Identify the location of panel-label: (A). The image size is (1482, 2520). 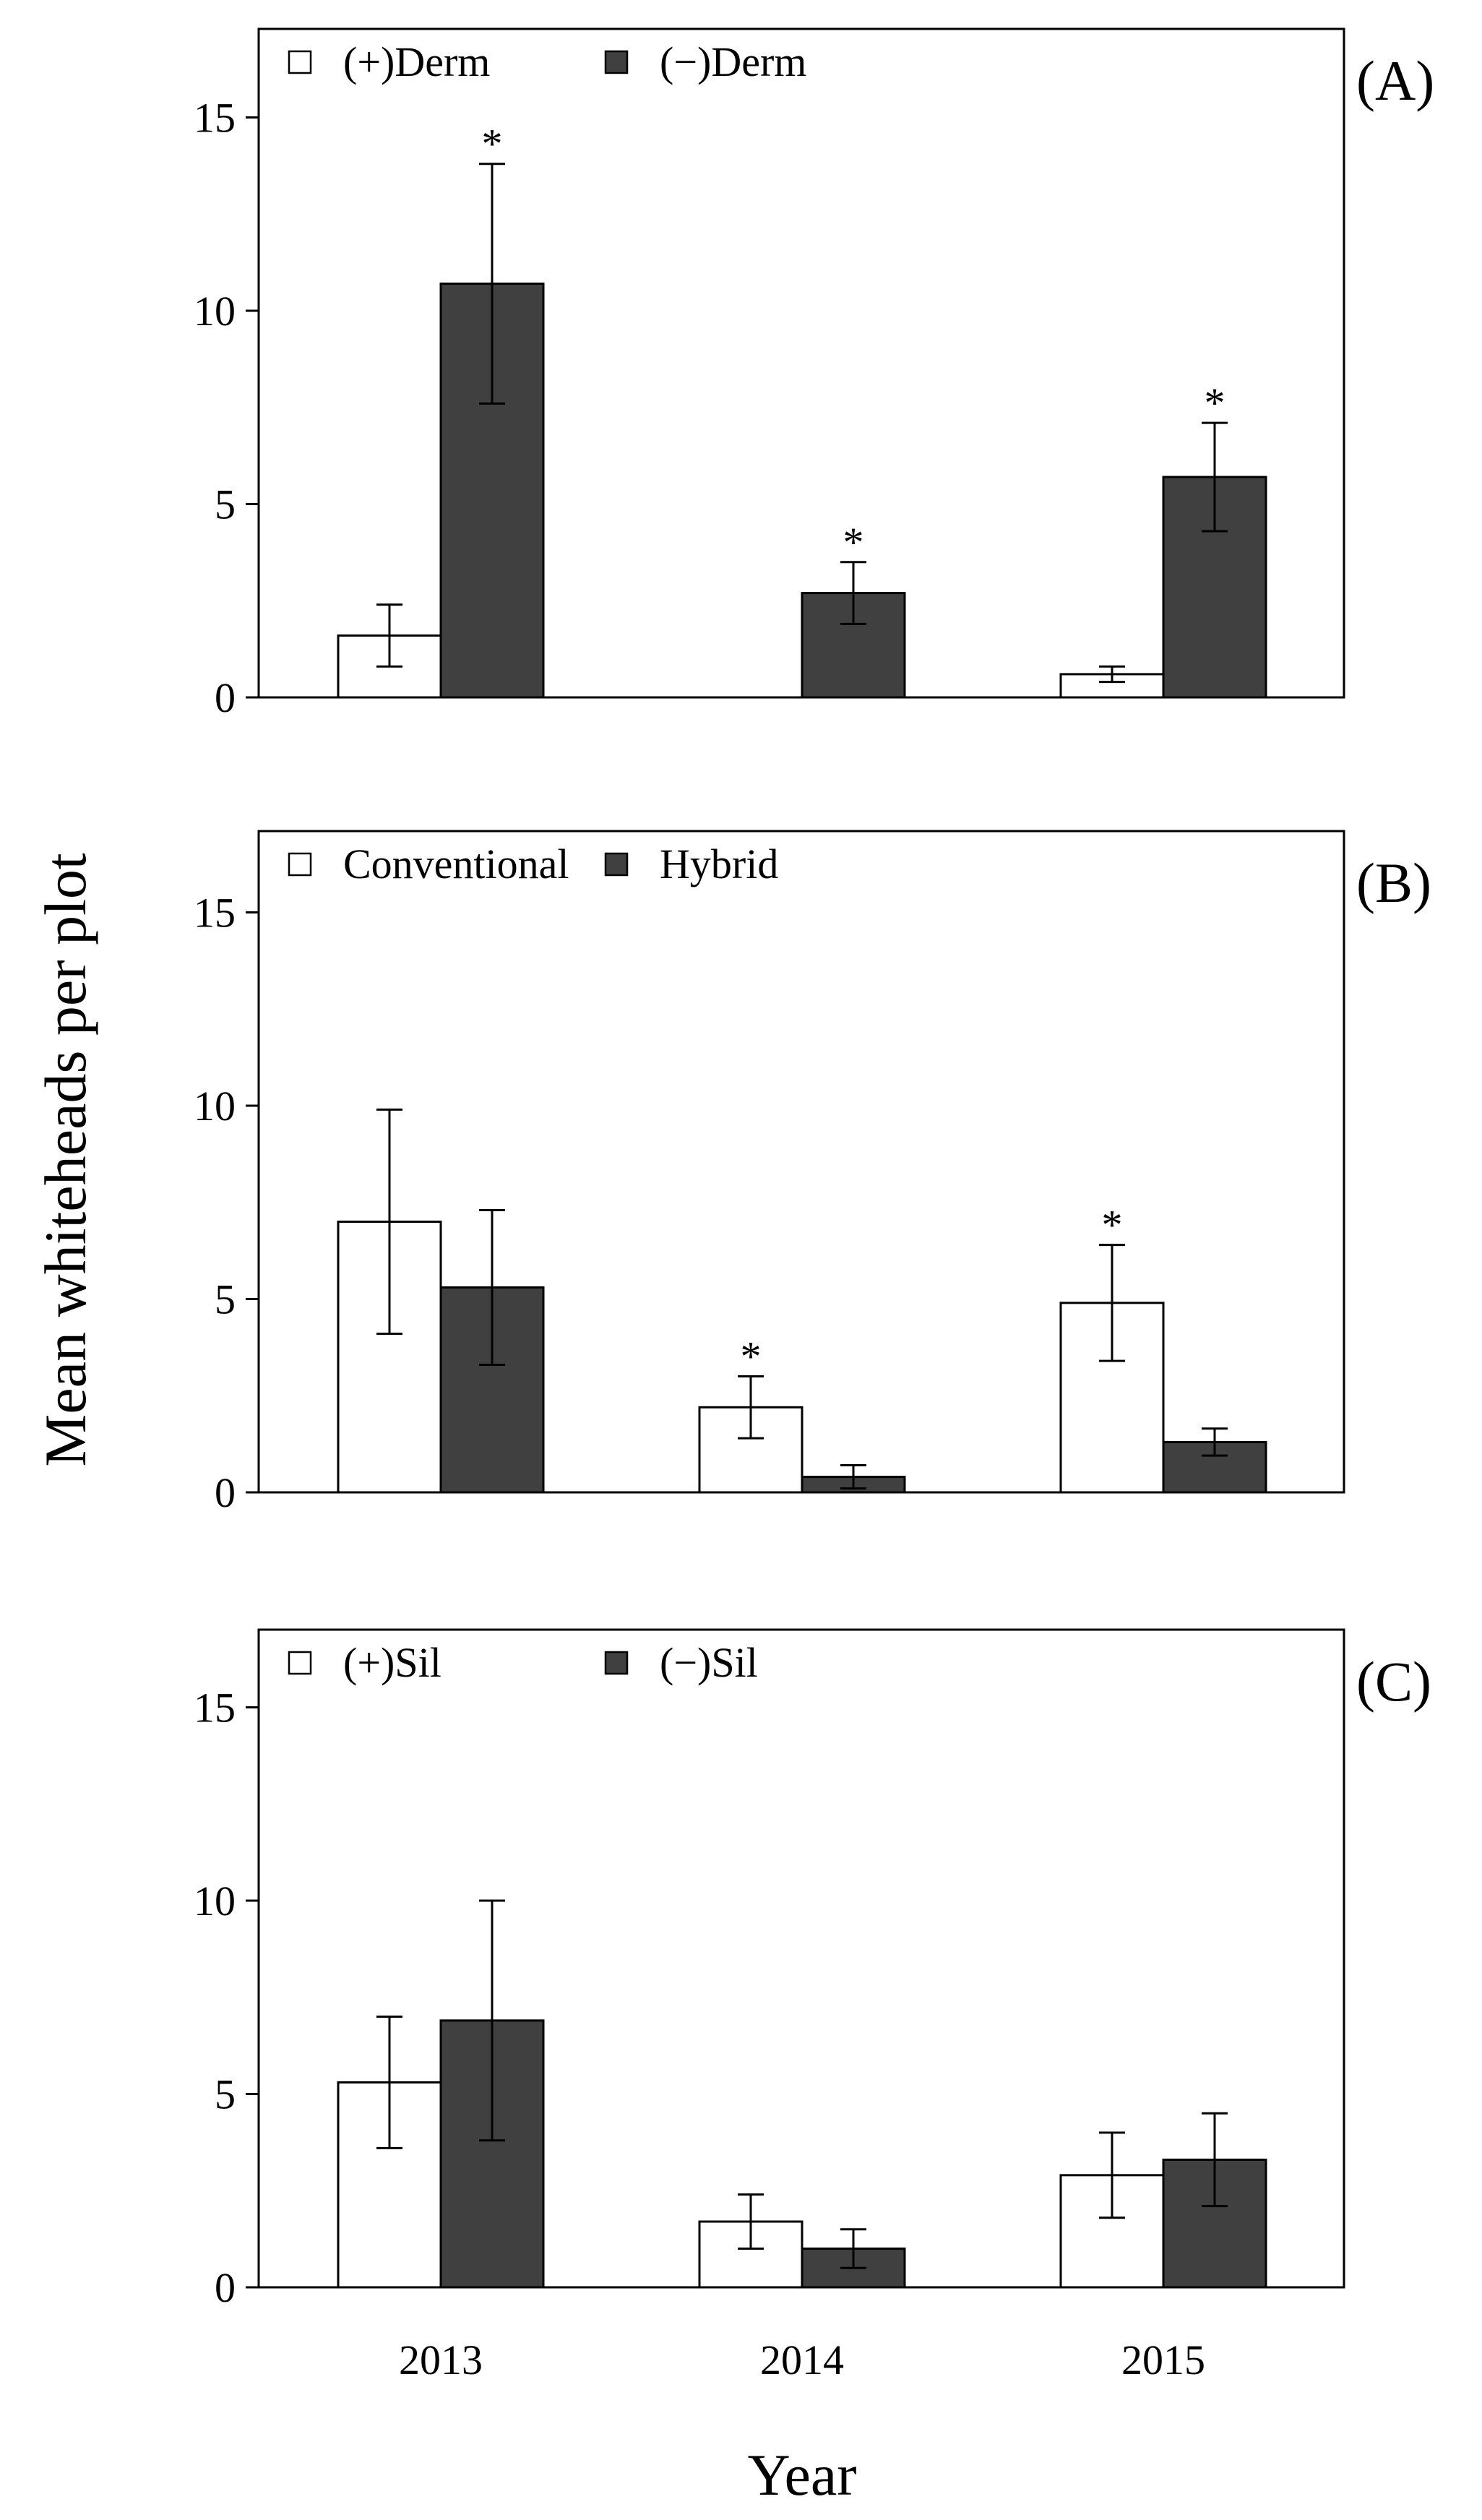
(1395, 80).